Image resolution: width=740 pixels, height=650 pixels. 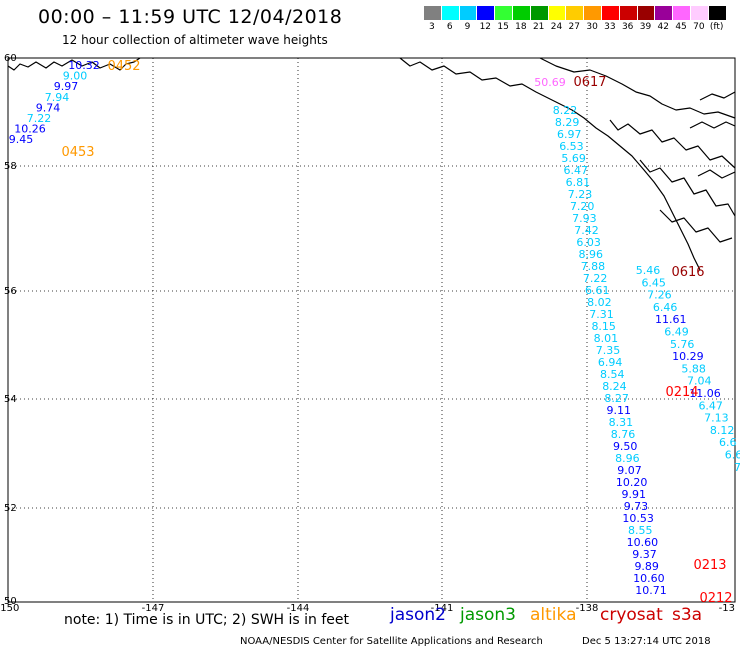 What do you see at coordinates (10, 330) in the screenshot?
I see `latitude-labels: 60 58 56 54 52 50` at bounding box center [10, 330].